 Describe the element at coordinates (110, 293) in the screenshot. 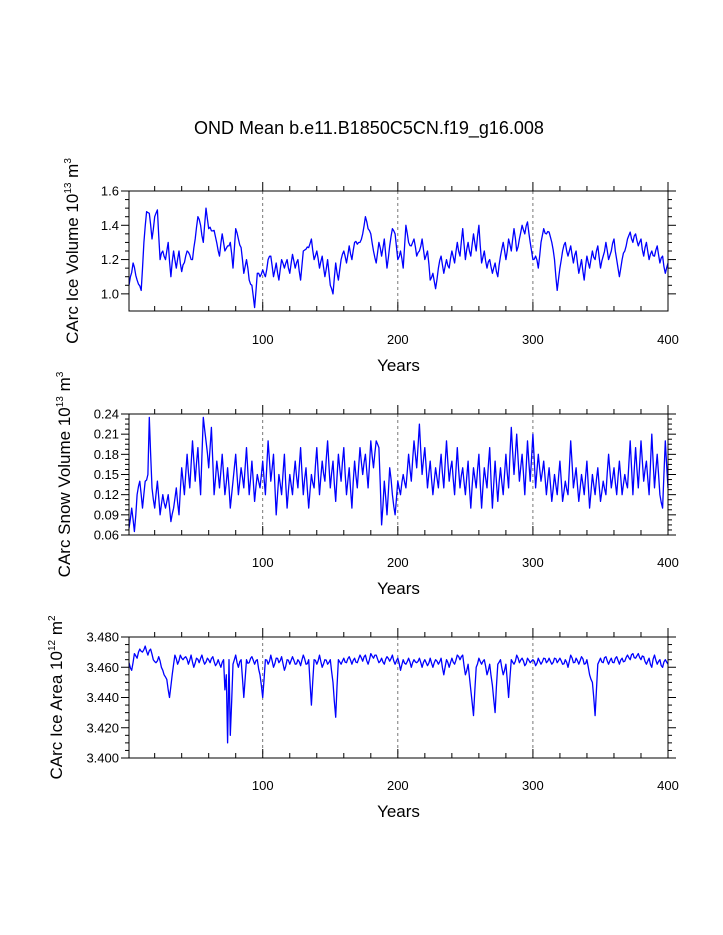

I see `y-tick-label: 1.0` at that location.